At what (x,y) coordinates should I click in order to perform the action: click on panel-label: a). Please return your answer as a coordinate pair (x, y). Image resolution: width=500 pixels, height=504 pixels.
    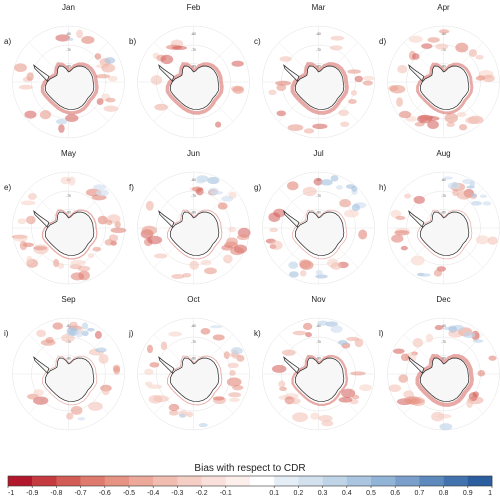
    Looking at the image, I should click on (7, 41).